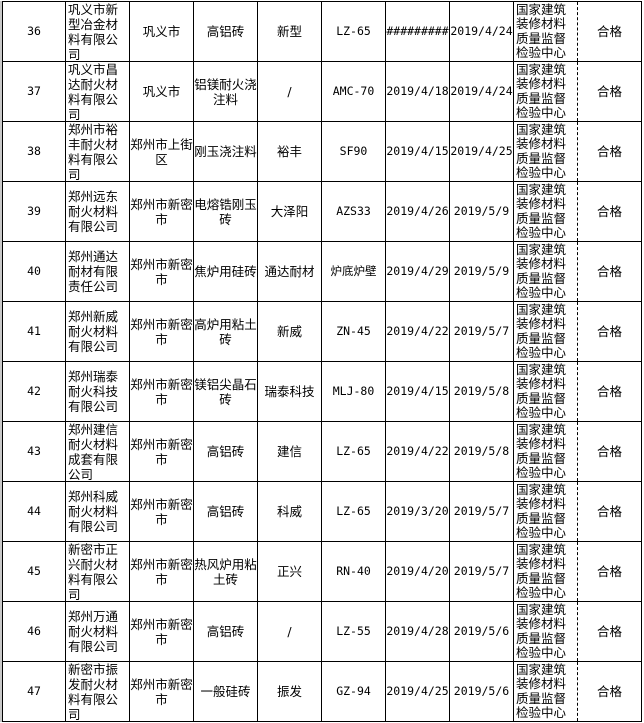  I want to click on row-number-cell: 38, so click(34, 151).